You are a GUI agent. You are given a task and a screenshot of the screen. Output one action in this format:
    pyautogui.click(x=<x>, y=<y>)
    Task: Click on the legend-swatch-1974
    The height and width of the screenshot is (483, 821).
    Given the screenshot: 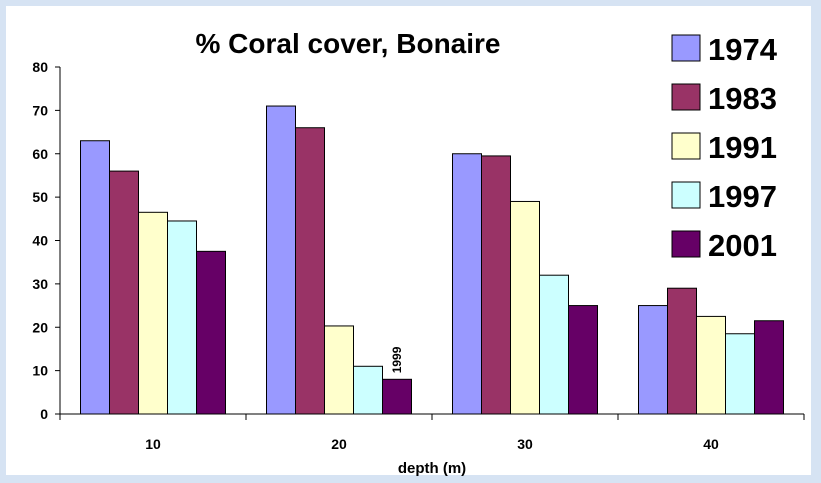 What is the action you would take?
    pyautogui.click(x=686, y=48)
    